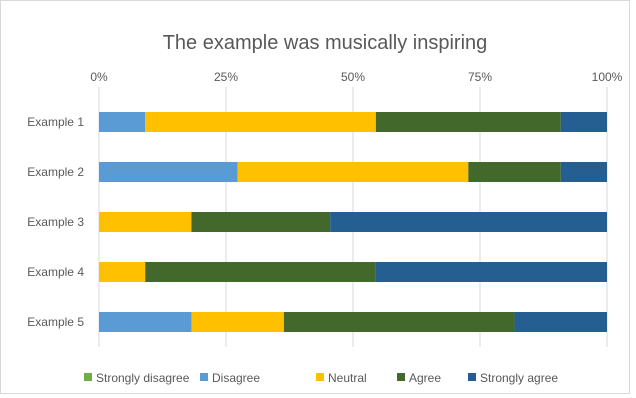 The width and height of the screenshot is (636, 398). What do you see at coordinates (55, 322) in the screenshot?
I see `category-label: Example 5` at bounding box center [55, 322].